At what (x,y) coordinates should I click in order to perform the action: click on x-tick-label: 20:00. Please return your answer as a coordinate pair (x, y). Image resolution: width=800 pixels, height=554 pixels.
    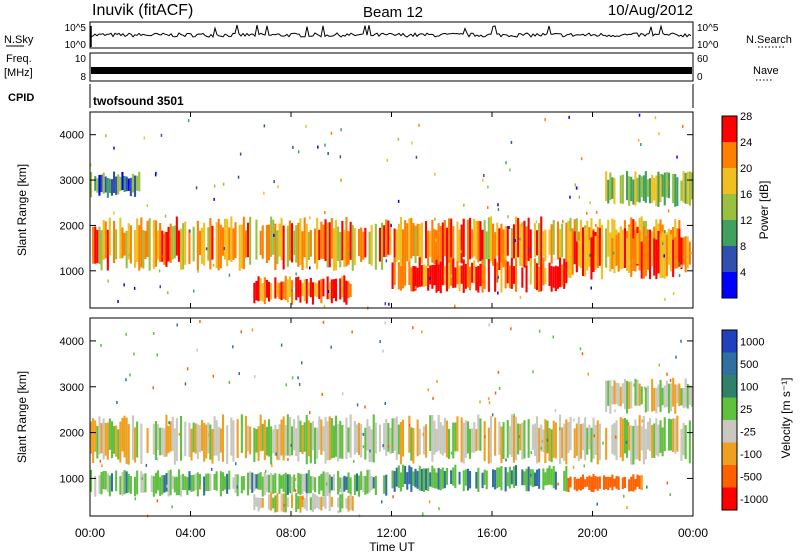
    Looking at the image, I should click on (592, 533).